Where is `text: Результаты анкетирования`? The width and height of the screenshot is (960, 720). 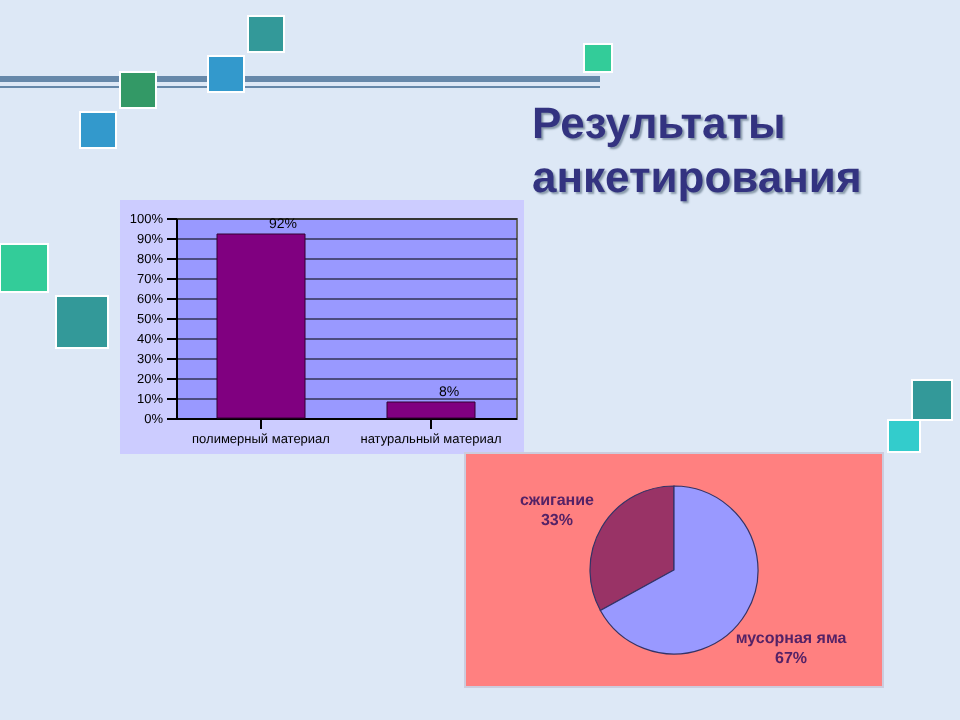 text: Результаты анкетирования is located at coordinates (698, 150).